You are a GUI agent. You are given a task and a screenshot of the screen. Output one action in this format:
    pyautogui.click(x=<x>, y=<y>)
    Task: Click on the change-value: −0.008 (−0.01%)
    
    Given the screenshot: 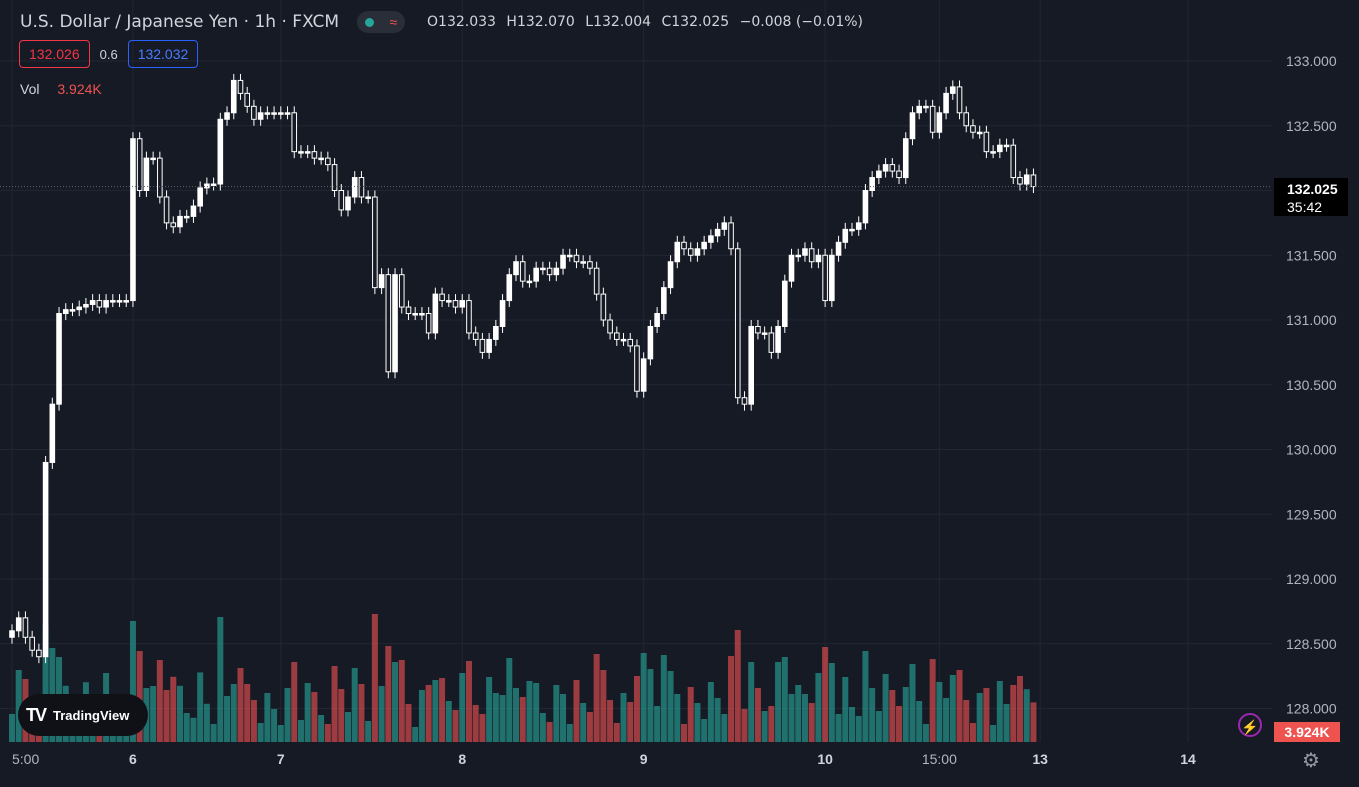 What is the action you would take?
    pyautogui.click(x=801, y=22)
    